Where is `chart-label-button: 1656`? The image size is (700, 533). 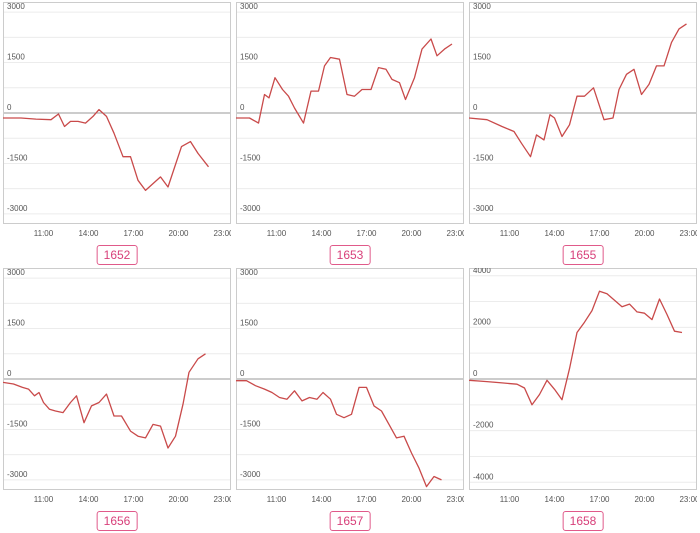
chart-label-button: 1656 is located at coordinates (117, 521).